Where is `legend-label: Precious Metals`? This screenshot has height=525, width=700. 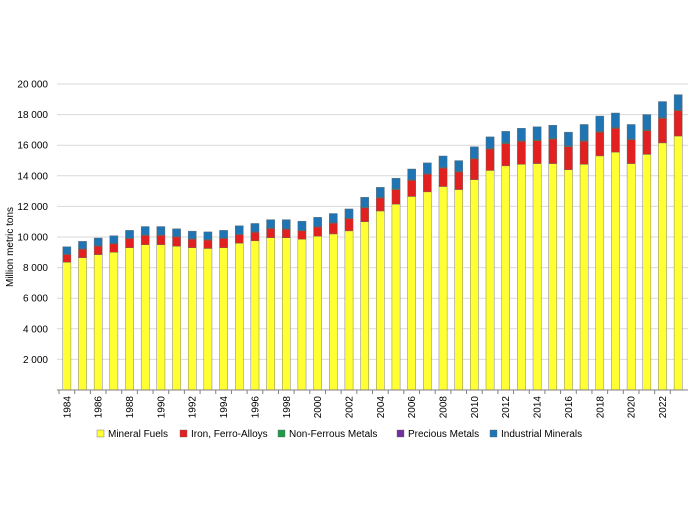 legend-label: Precious Metals is located at coordinates (443, 434).